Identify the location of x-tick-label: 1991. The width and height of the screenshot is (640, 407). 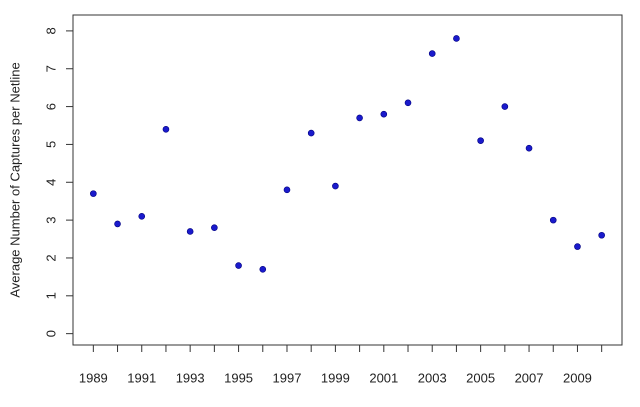
(141, 377).